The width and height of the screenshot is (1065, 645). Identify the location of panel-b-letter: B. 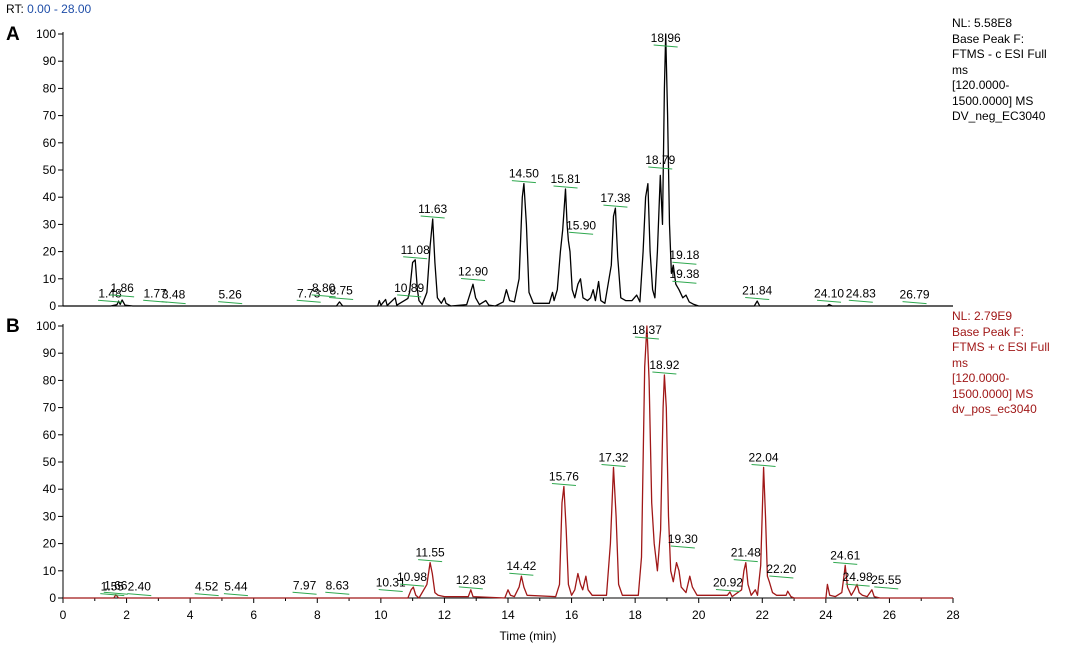
(13, 326).